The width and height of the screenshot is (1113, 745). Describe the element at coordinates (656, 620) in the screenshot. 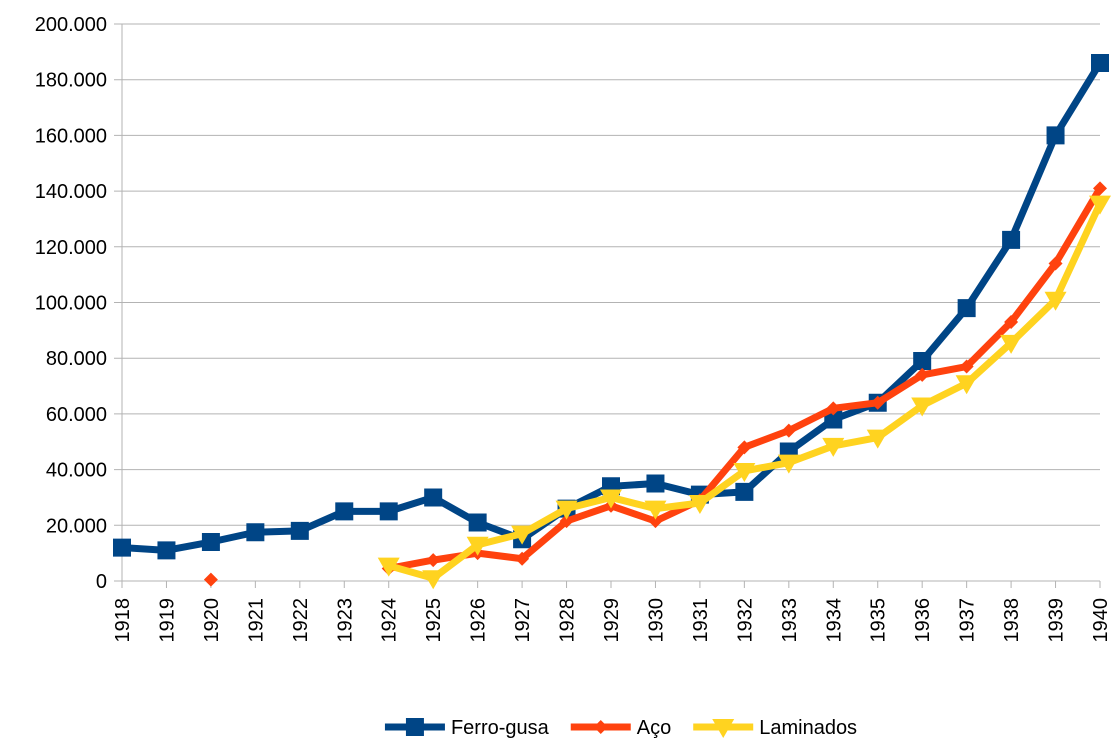

I see `x-tick-label: 1930` at that location.